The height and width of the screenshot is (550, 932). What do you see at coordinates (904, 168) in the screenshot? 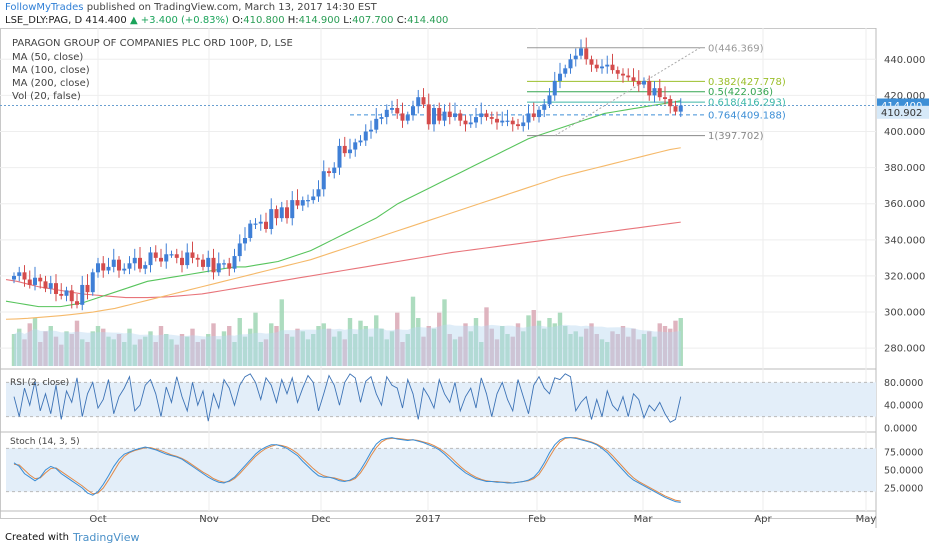
I see `y-tick-label: 380.000` at bounding box center [904, 168].